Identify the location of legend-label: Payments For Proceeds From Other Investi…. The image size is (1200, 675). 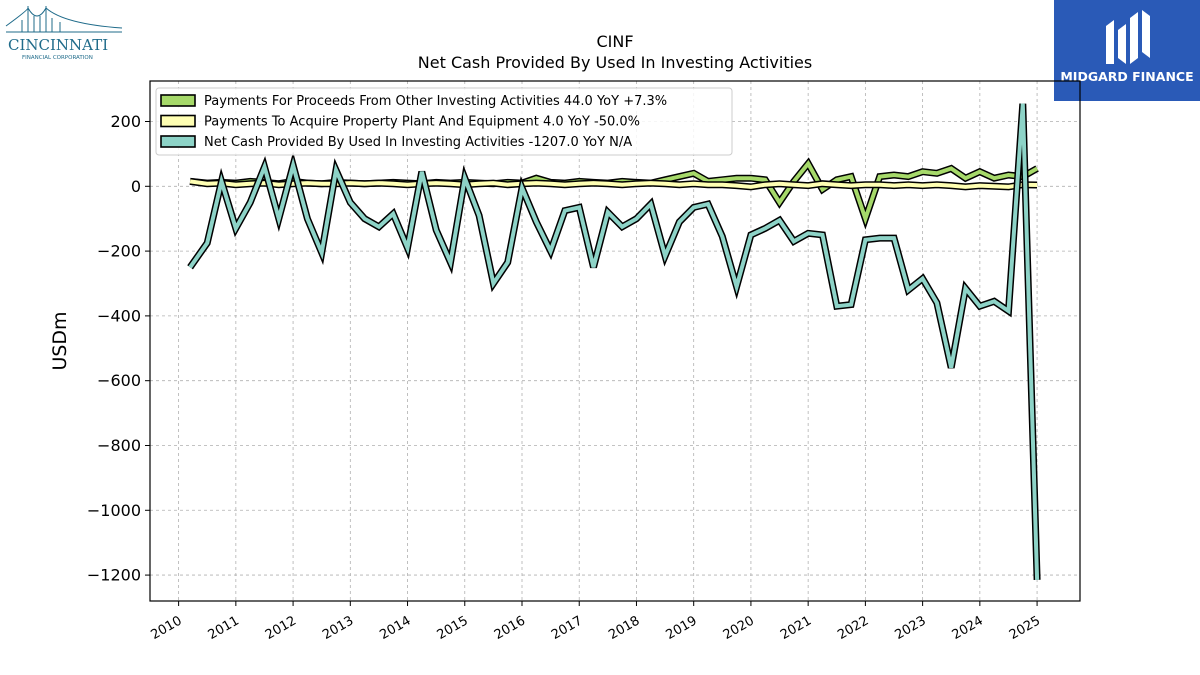
(435, 101).